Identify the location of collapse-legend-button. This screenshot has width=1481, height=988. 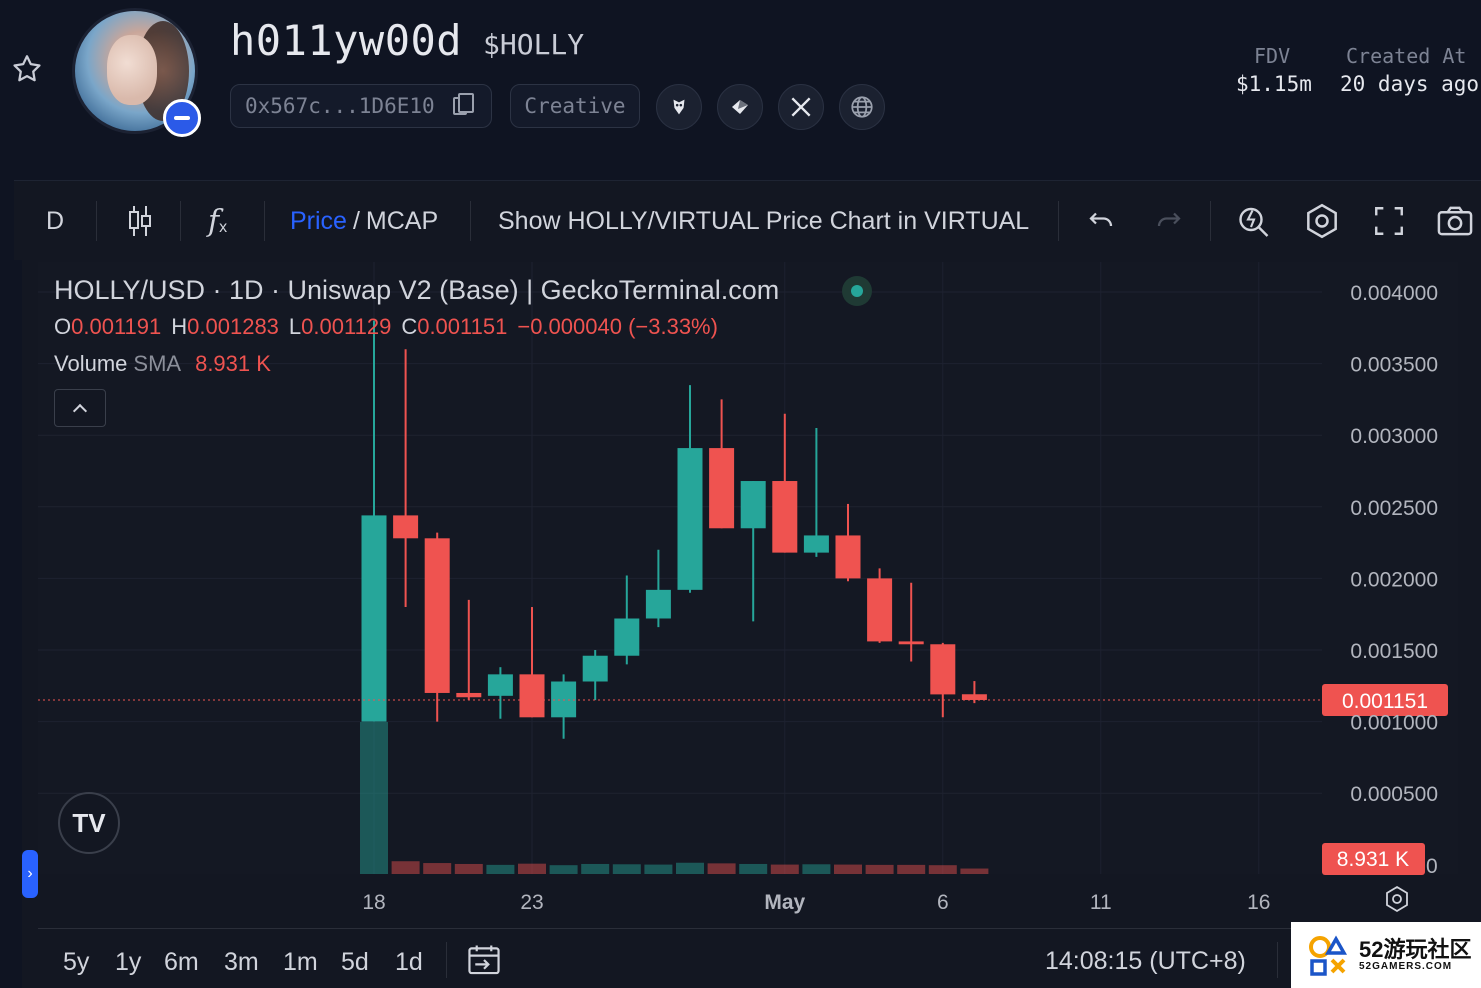
(80, 408).